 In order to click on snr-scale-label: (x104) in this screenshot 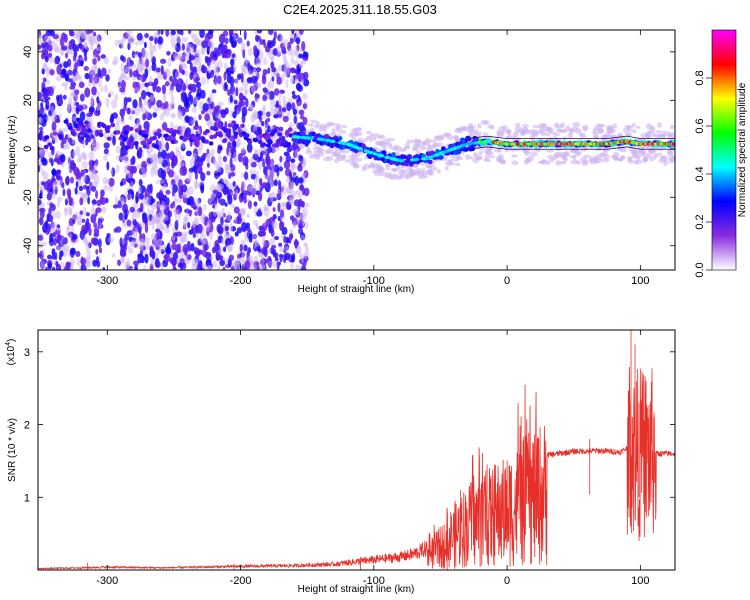, I will do `click(11, 352)`.